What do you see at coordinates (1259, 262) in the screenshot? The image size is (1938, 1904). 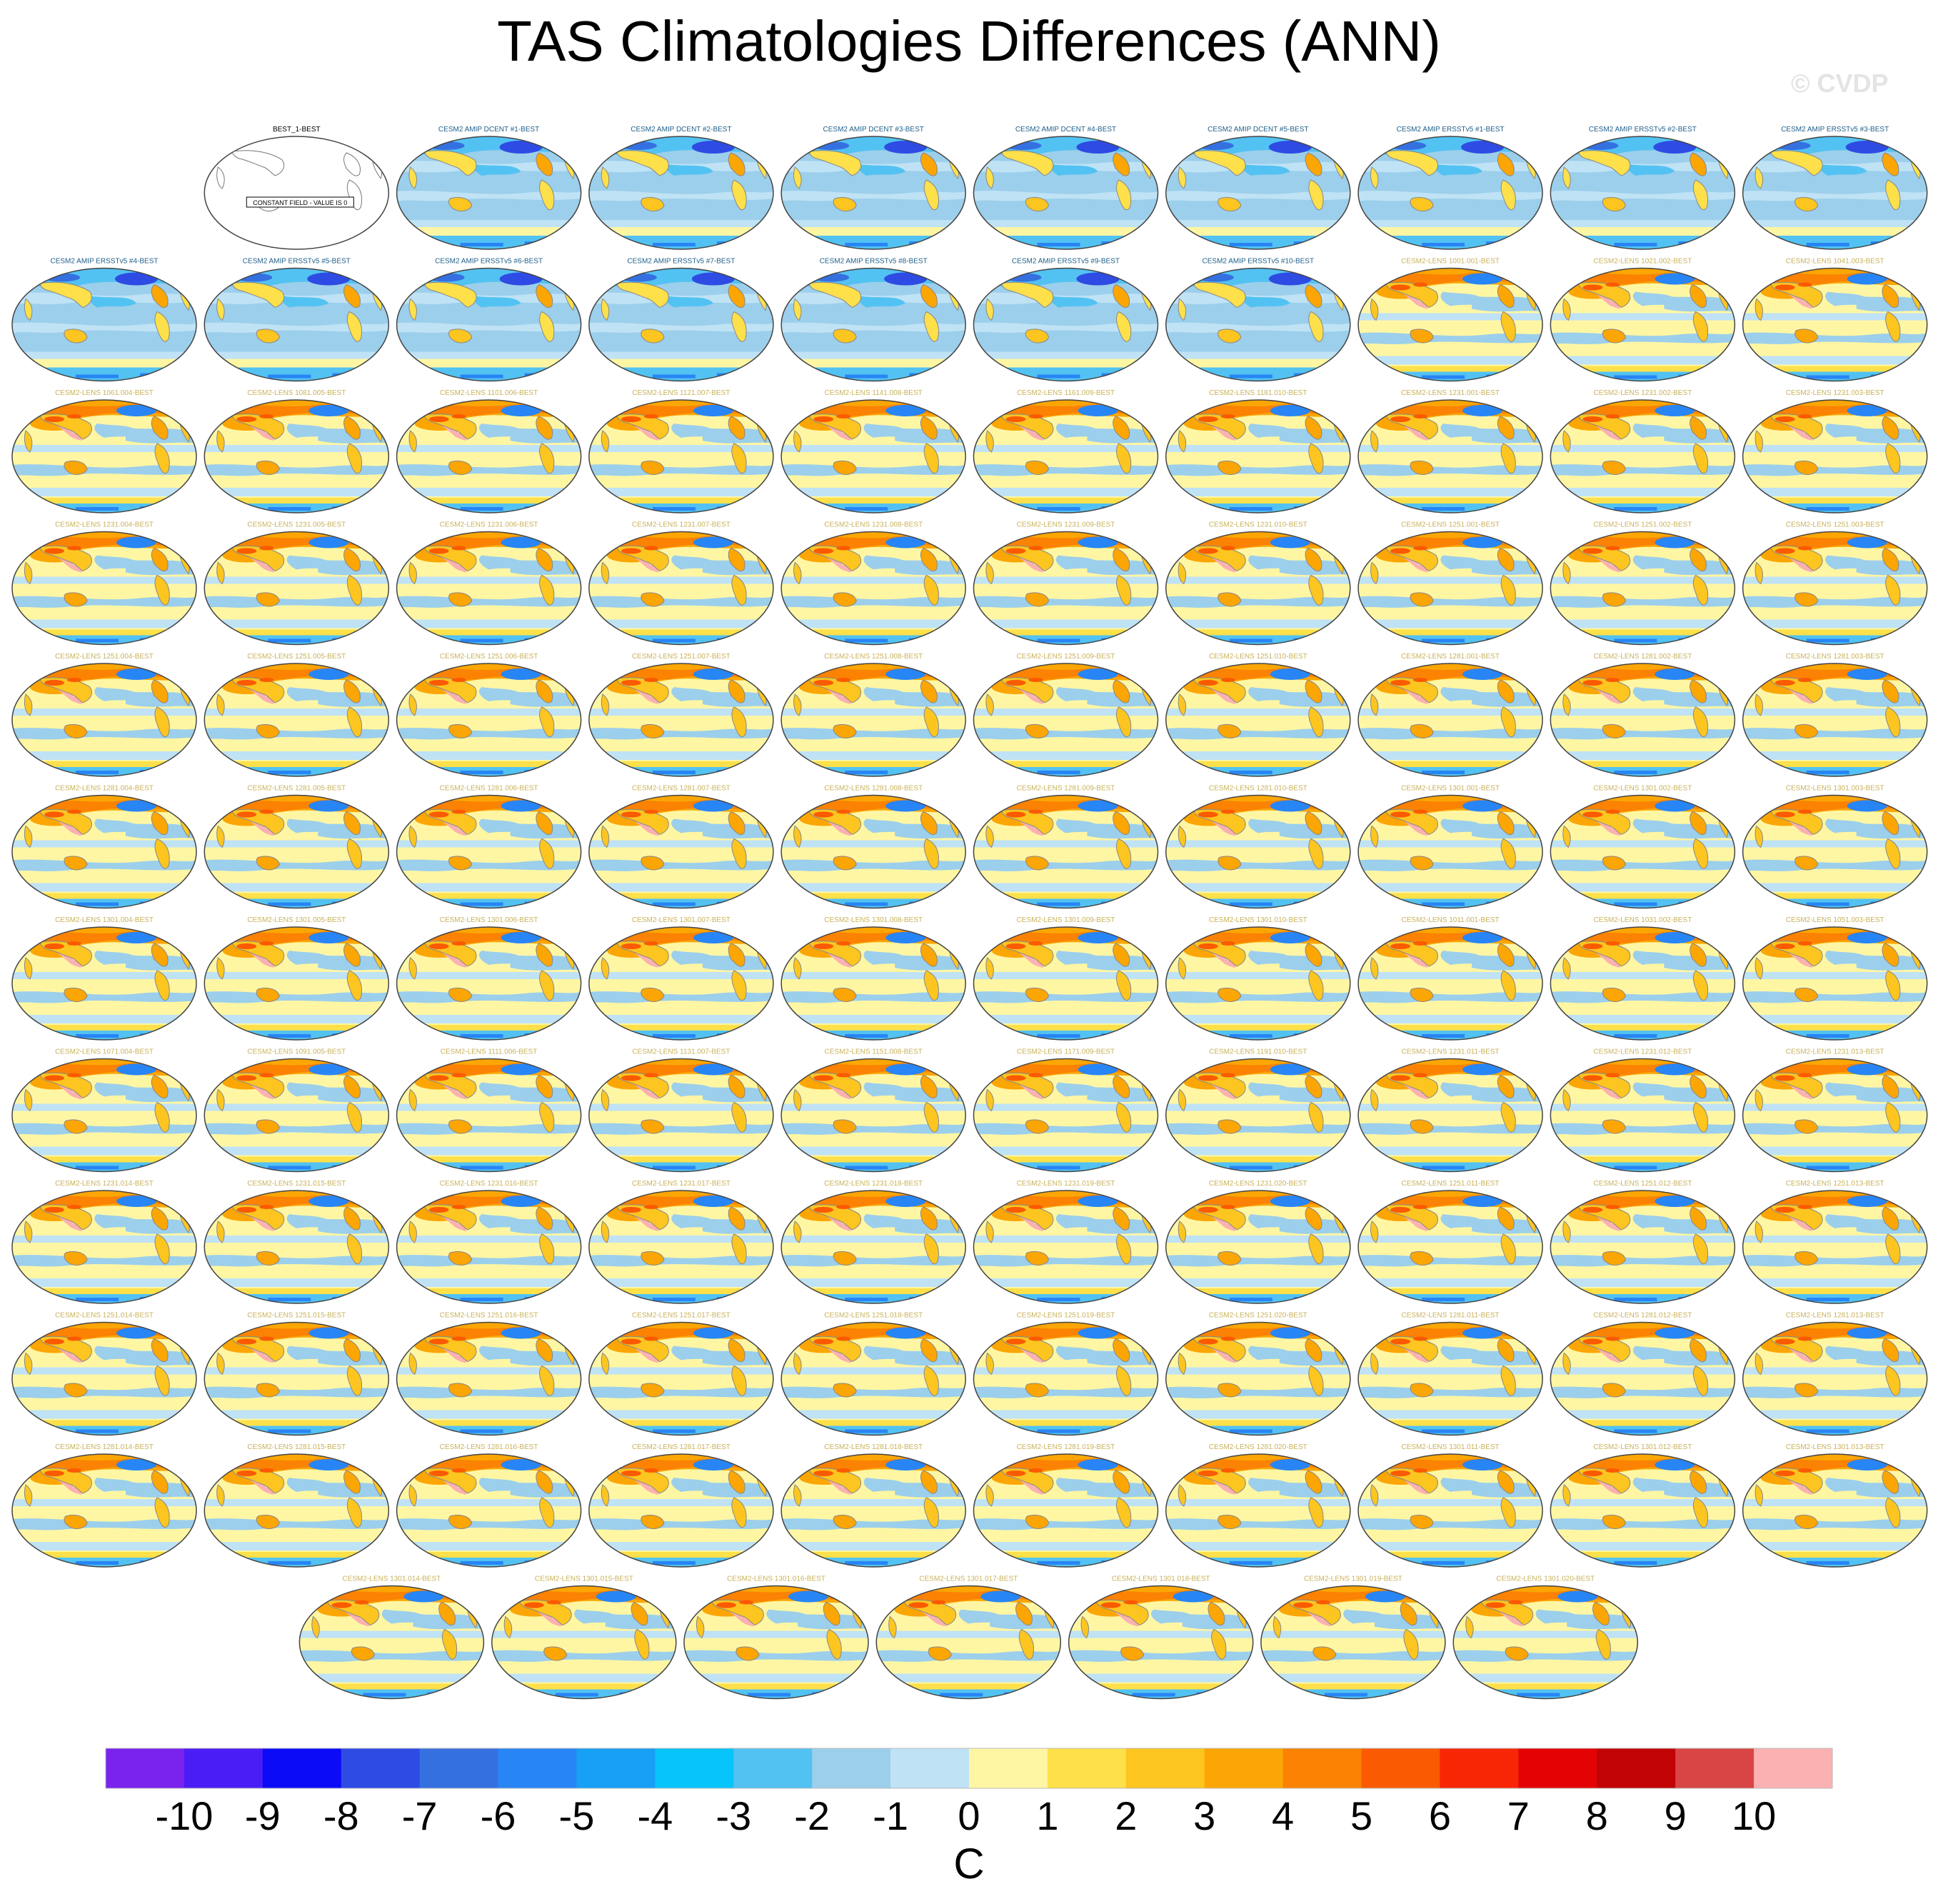 I see `panel-label: CESM2 AMIP ERSSTv5 #10-BEST` at bounding box center [1259, 262].